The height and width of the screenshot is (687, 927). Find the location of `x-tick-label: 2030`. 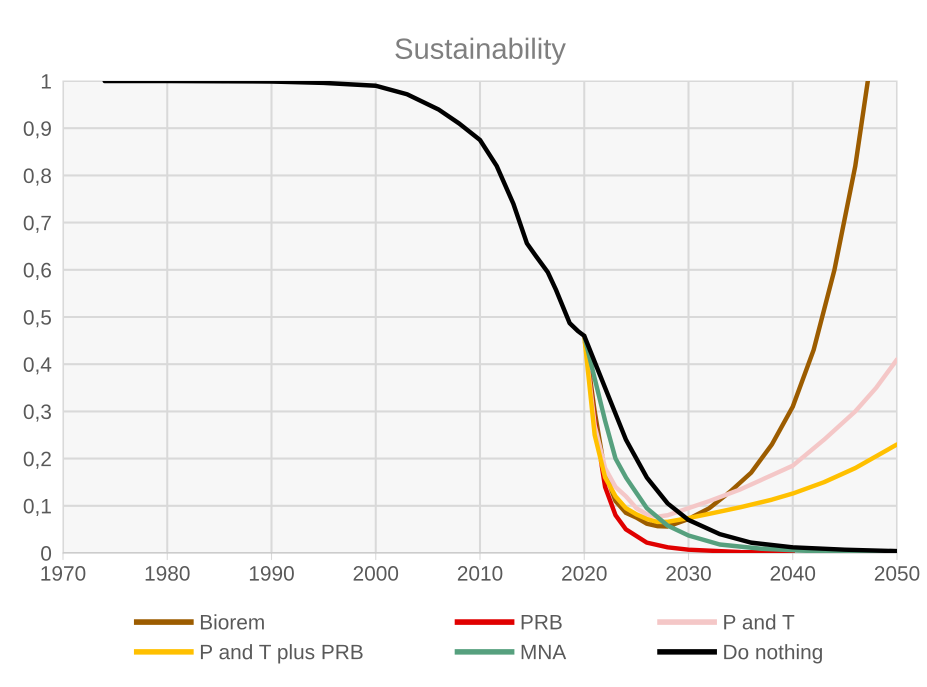

x-tick-label: 2030 is located at coordinates (688, 573).